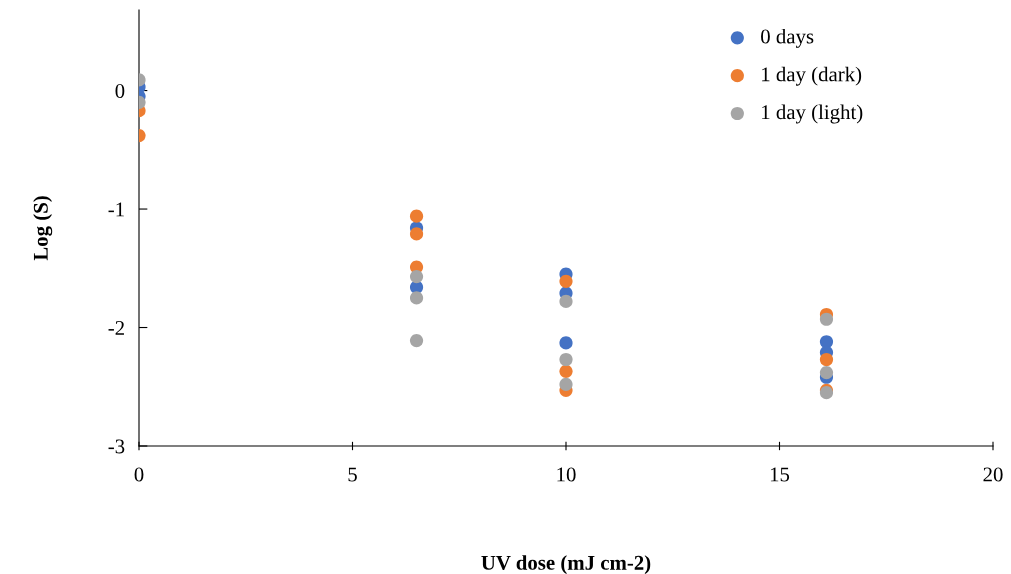 The height and width of the screenshot is (574, 1011). What do you see at coordinates (43, 228) in the screenshot?
I see `y-axis-title: Log (S)` at bounding box center [43, 228].